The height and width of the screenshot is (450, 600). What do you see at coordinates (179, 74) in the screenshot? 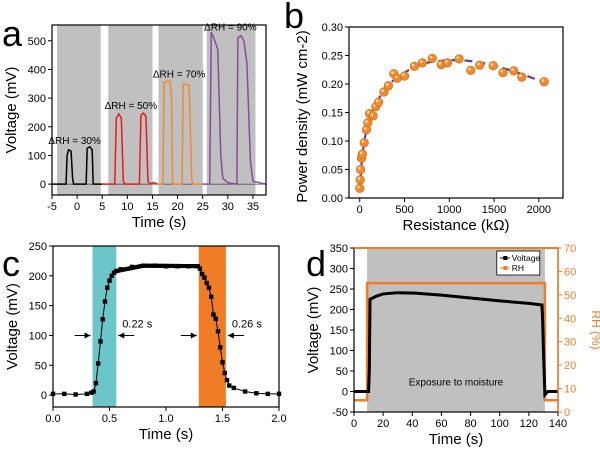
I see `series-label: ΔRH = 70%` at bounding box center [179, 74].